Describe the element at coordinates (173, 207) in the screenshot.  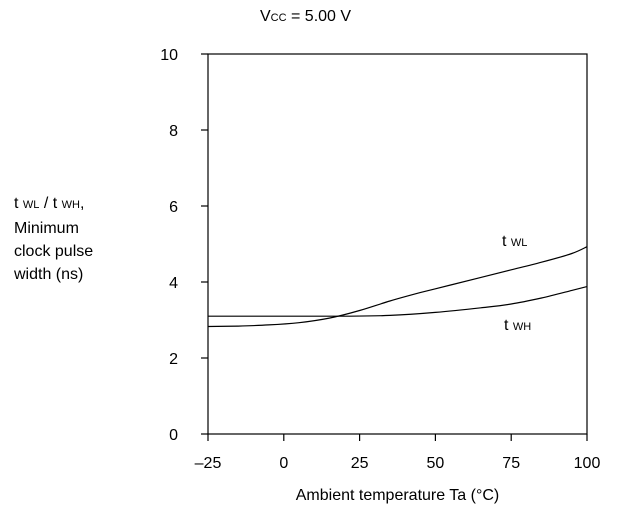
I see `y-tick-label: 6` at that location.